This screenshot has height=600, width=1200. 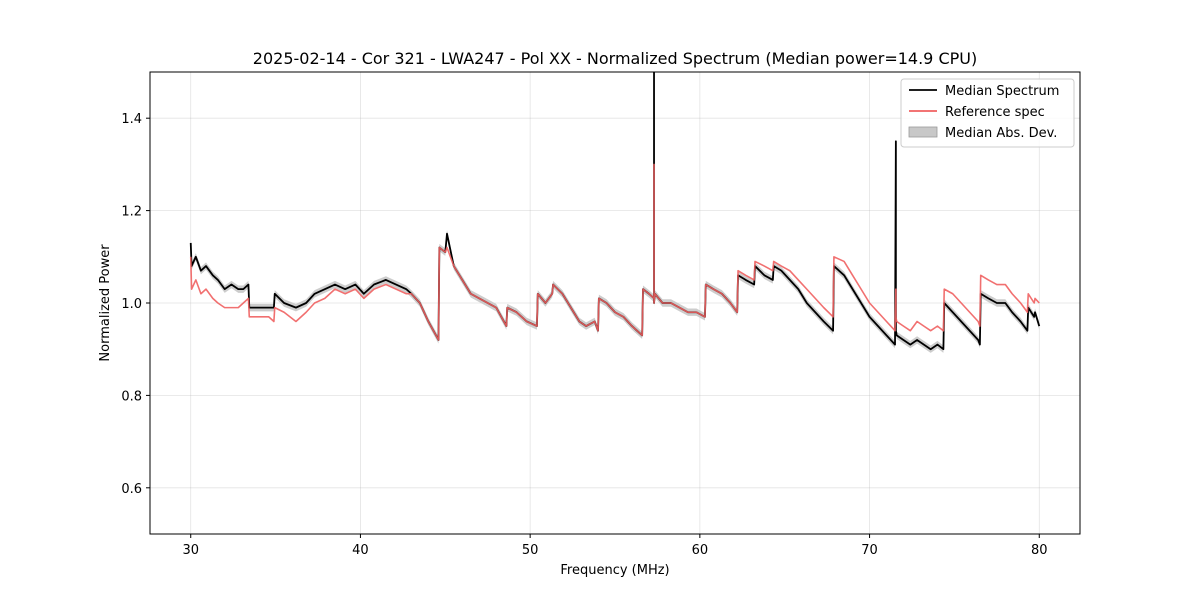 I want to click on legend-reference-label: Reference spec, so click(x=995, y=112).